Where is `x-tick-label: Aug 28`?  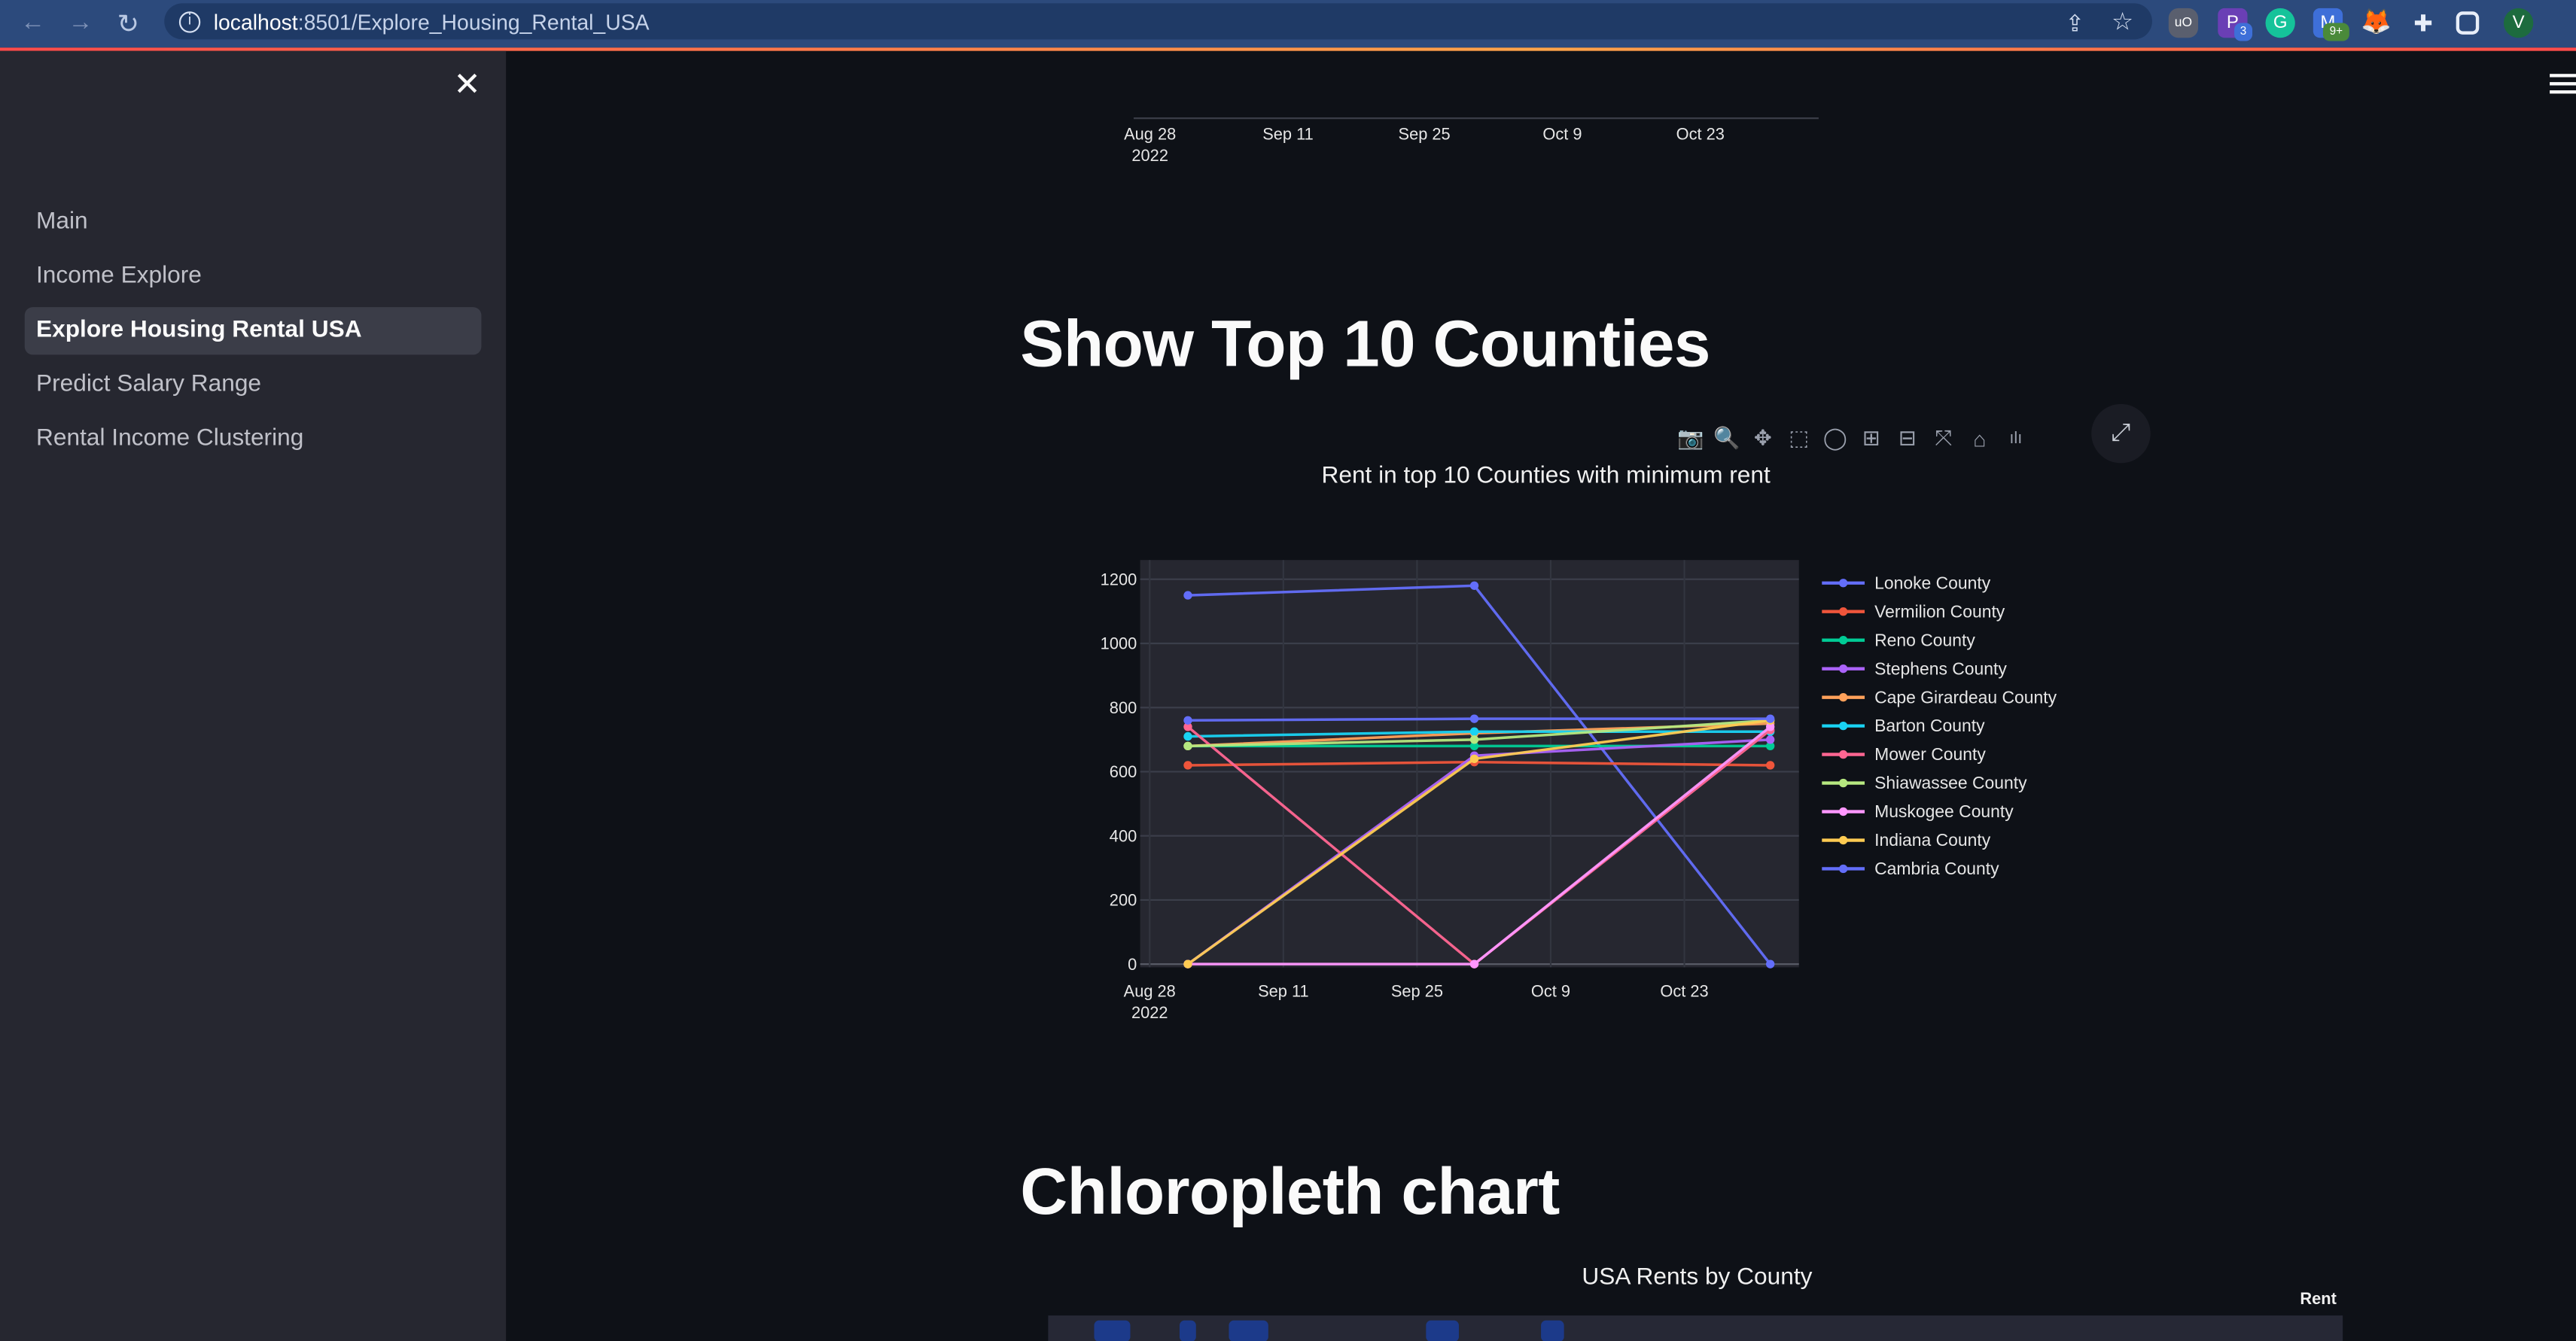
x-tick-label: Aug 28 is located at coordinates (1150, 992).